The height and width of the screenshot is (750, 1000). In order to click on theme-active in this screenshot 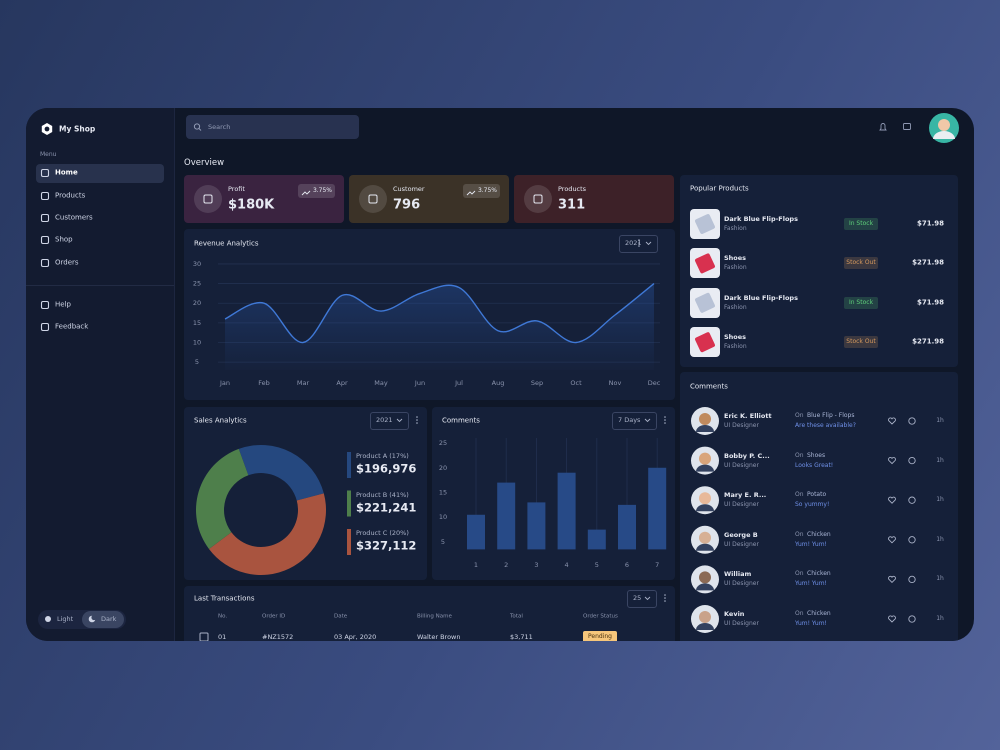, I will do `click(103, 619)`.